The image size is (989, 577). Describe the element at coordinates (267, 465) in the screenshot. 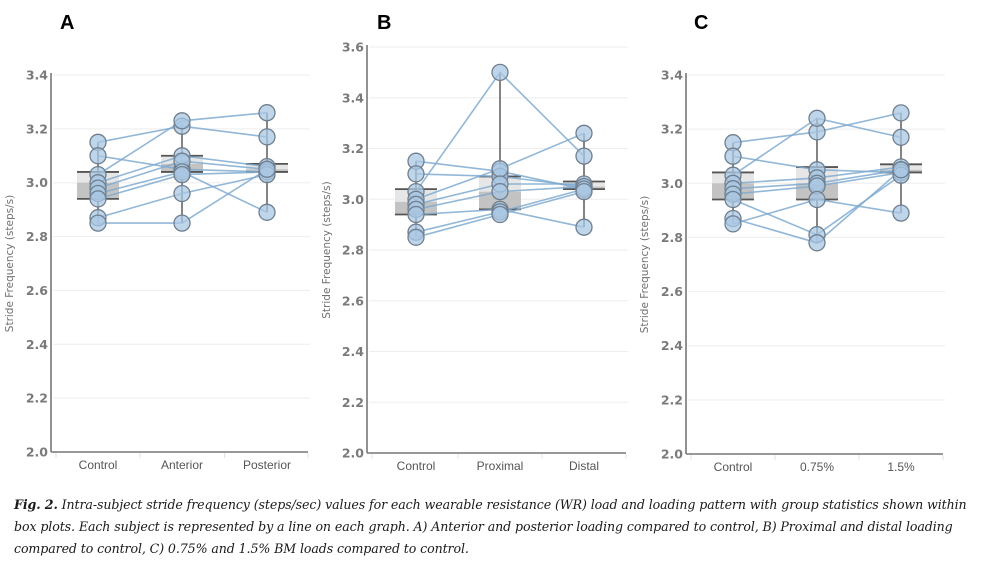

I see `x-category-label: Posterior` at that location.